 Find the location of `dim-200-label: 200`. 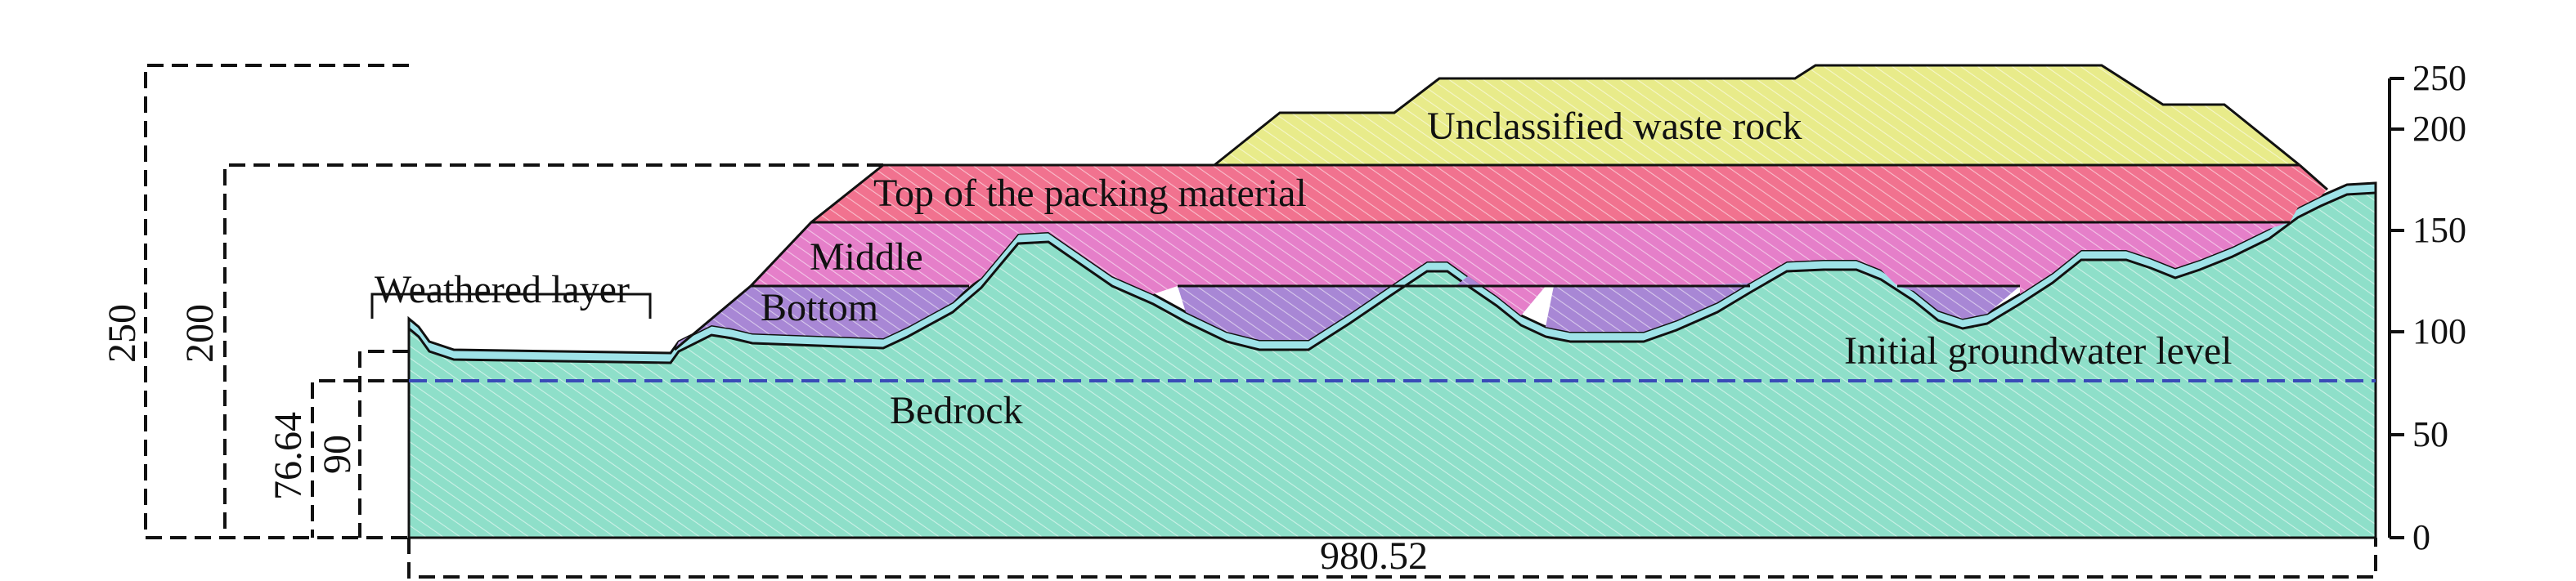

dim-200-label: 200 is located at coordinates (200, 333).